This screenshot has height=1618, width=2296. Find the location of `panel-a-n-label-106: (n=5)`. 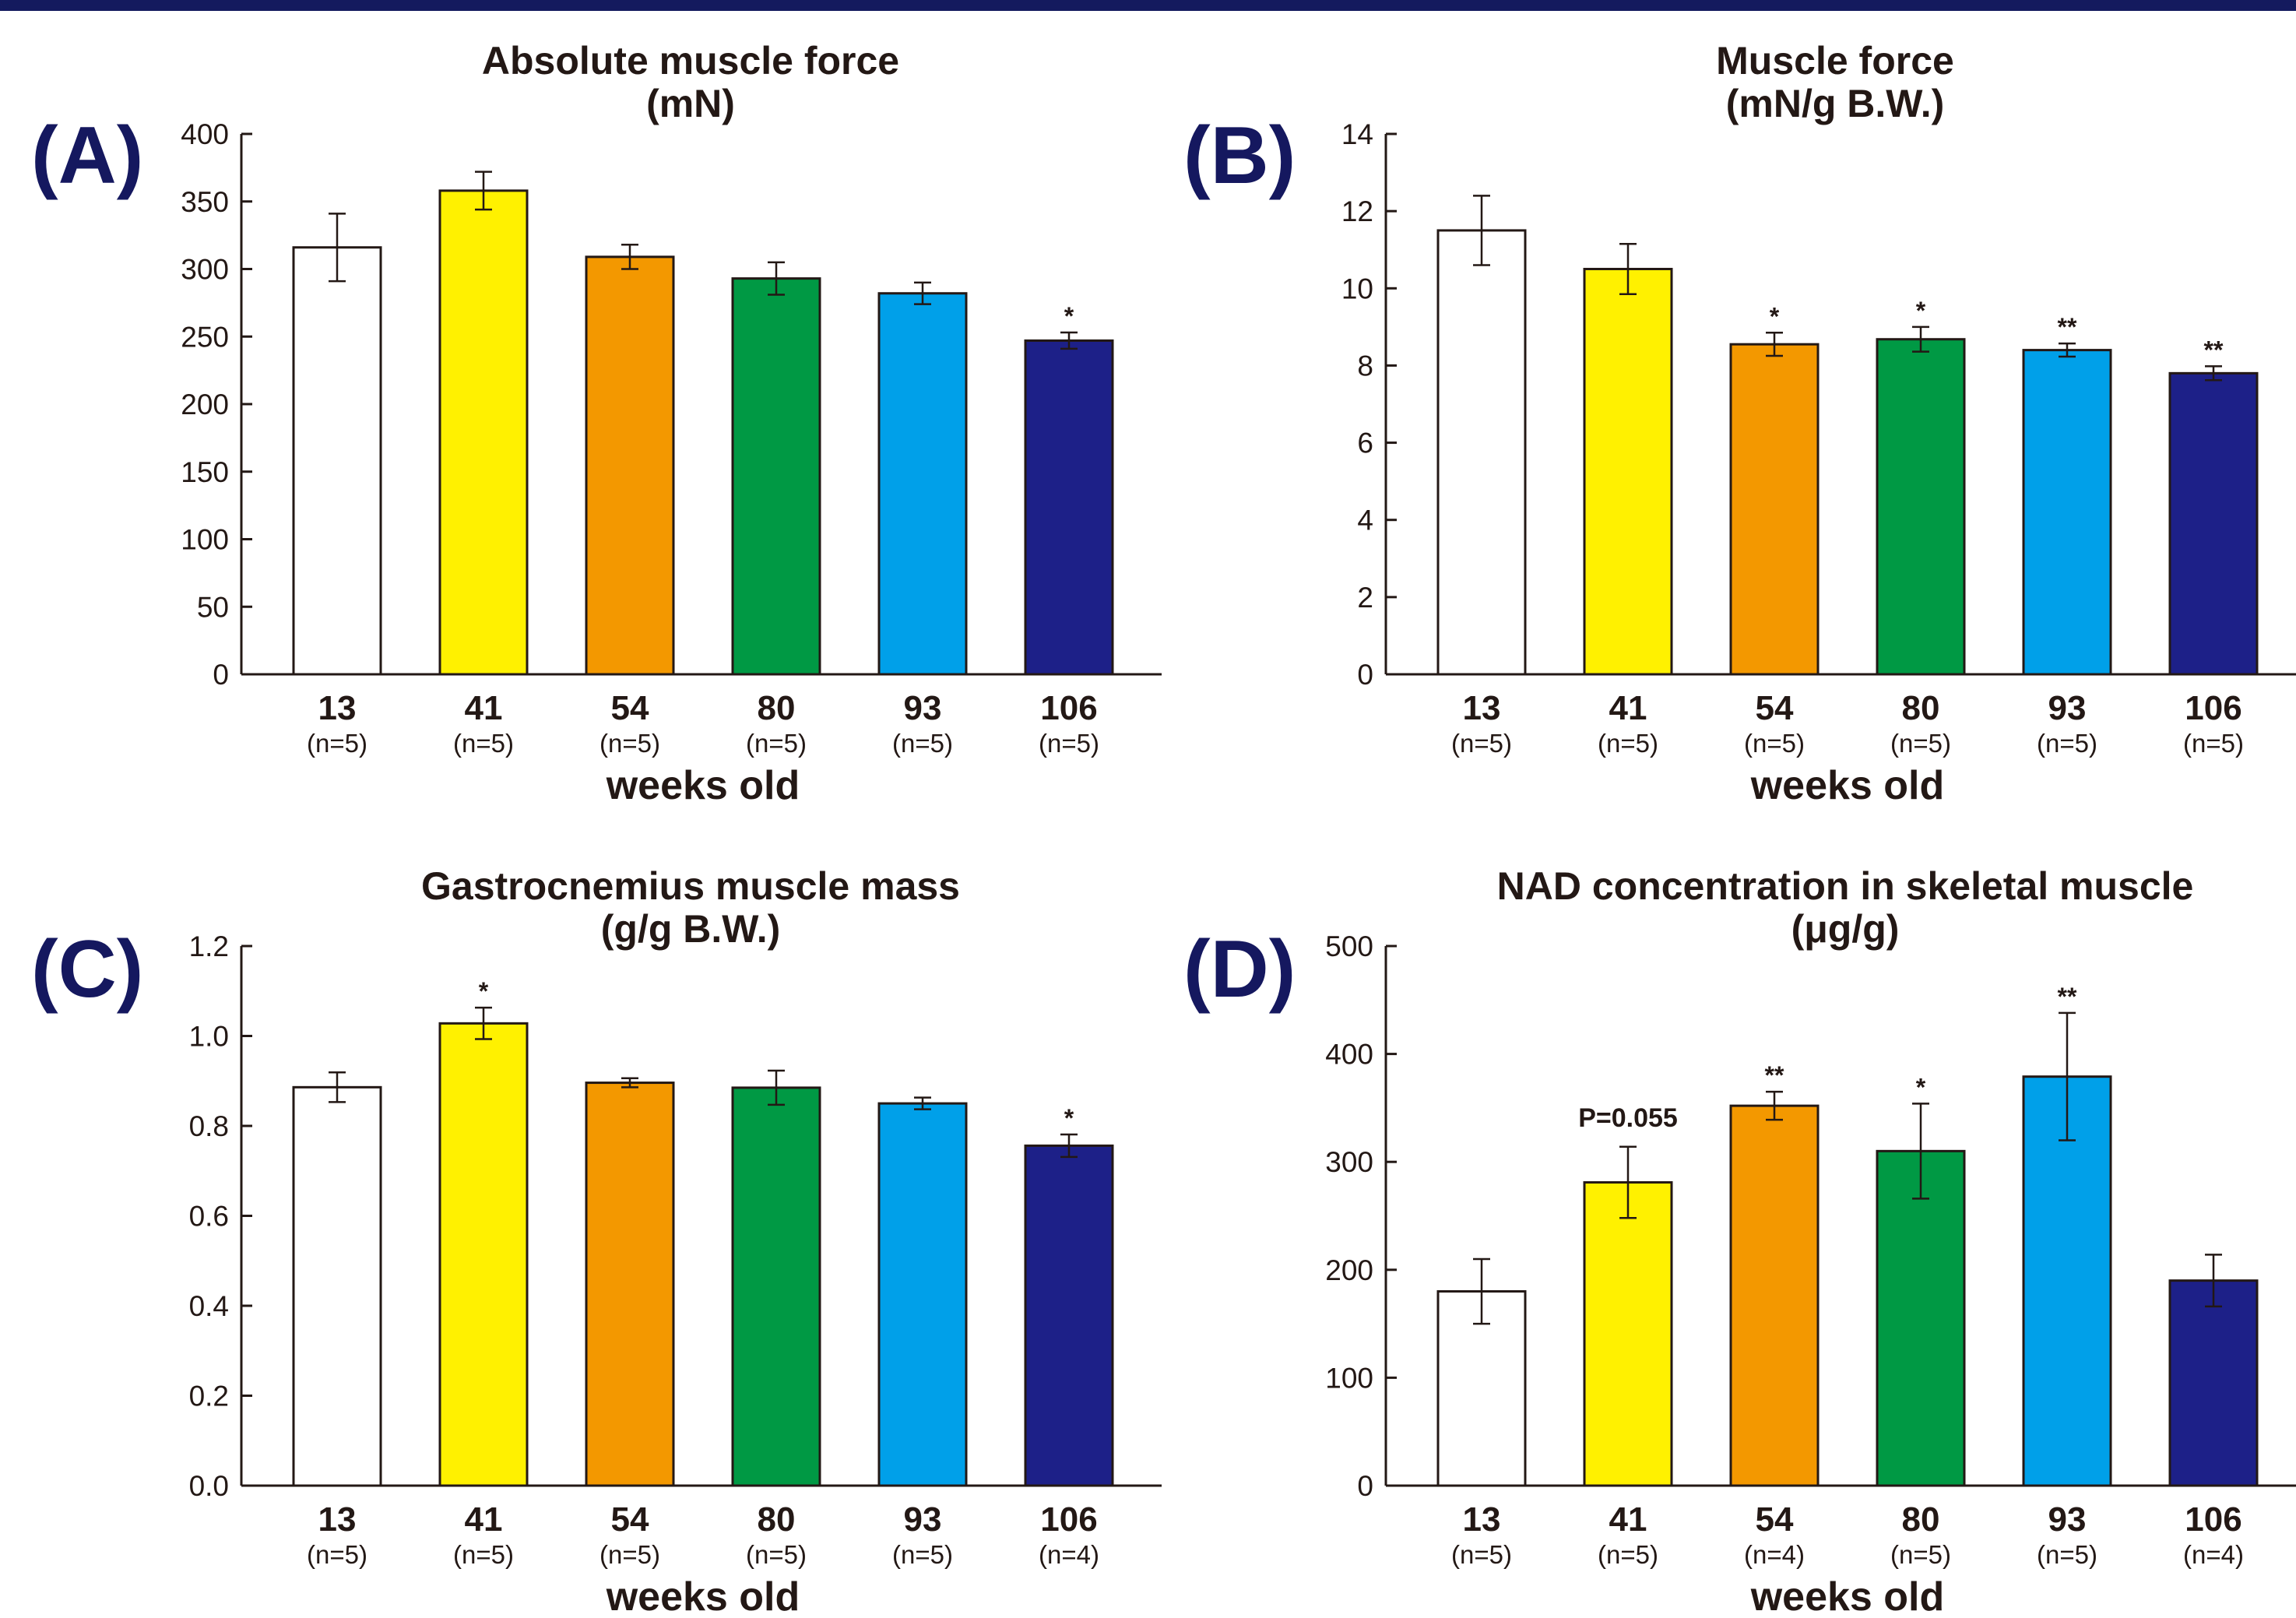

panel-a-n-label-106: (n=5) is located at coordinates (1069, 743).